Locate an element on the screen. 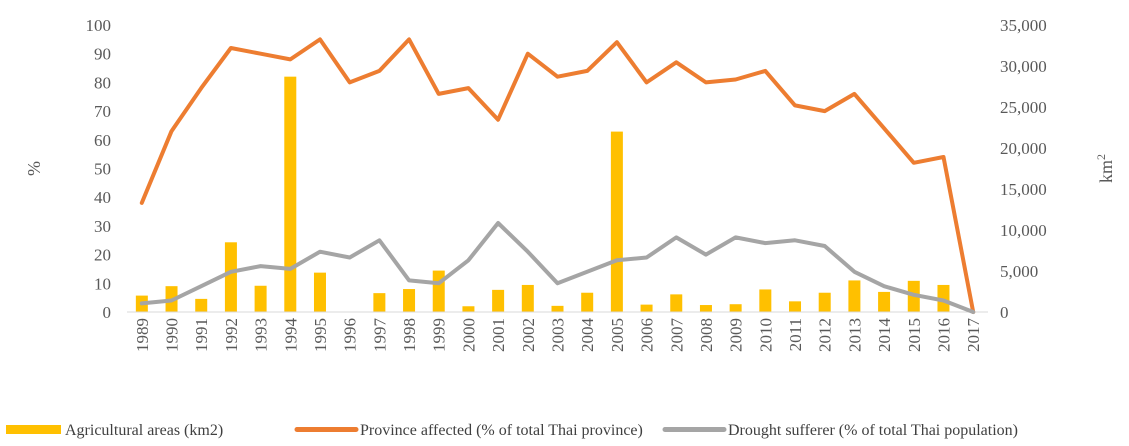 This screenshot has height=446, width=1129. right-tick-label: 10,000 is located at coordinates (1023, 230).